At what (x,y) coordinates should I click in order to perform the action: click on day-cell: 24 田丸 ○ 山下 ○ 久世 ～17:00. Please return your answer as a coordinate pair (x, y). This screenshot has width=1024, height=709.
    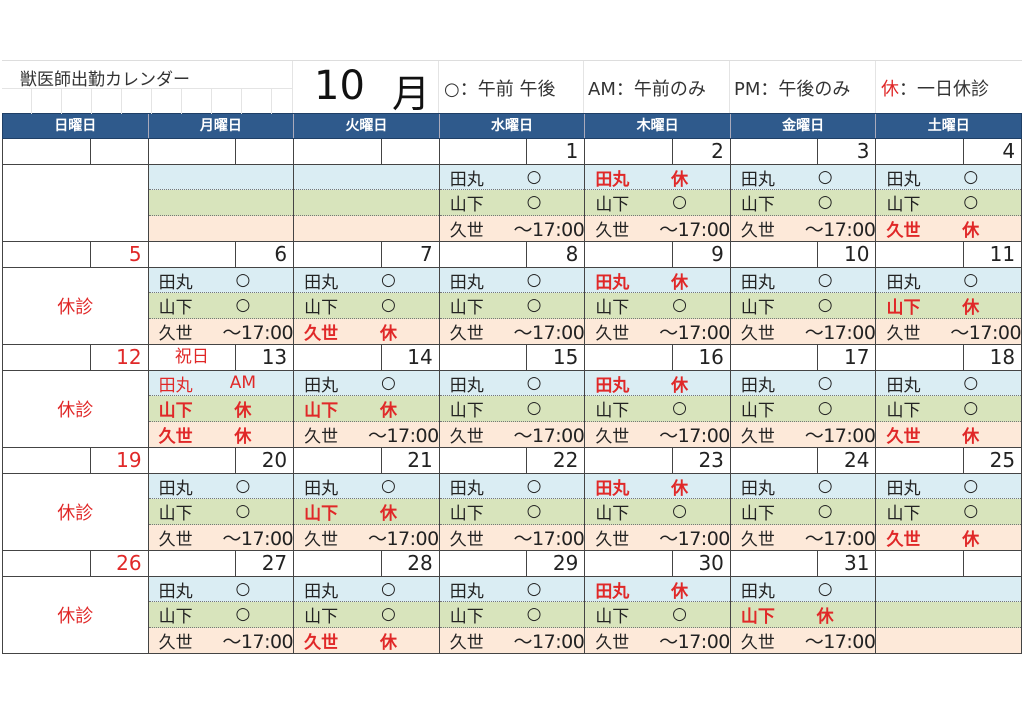
    Looking at the image, I should click on (803, 499).